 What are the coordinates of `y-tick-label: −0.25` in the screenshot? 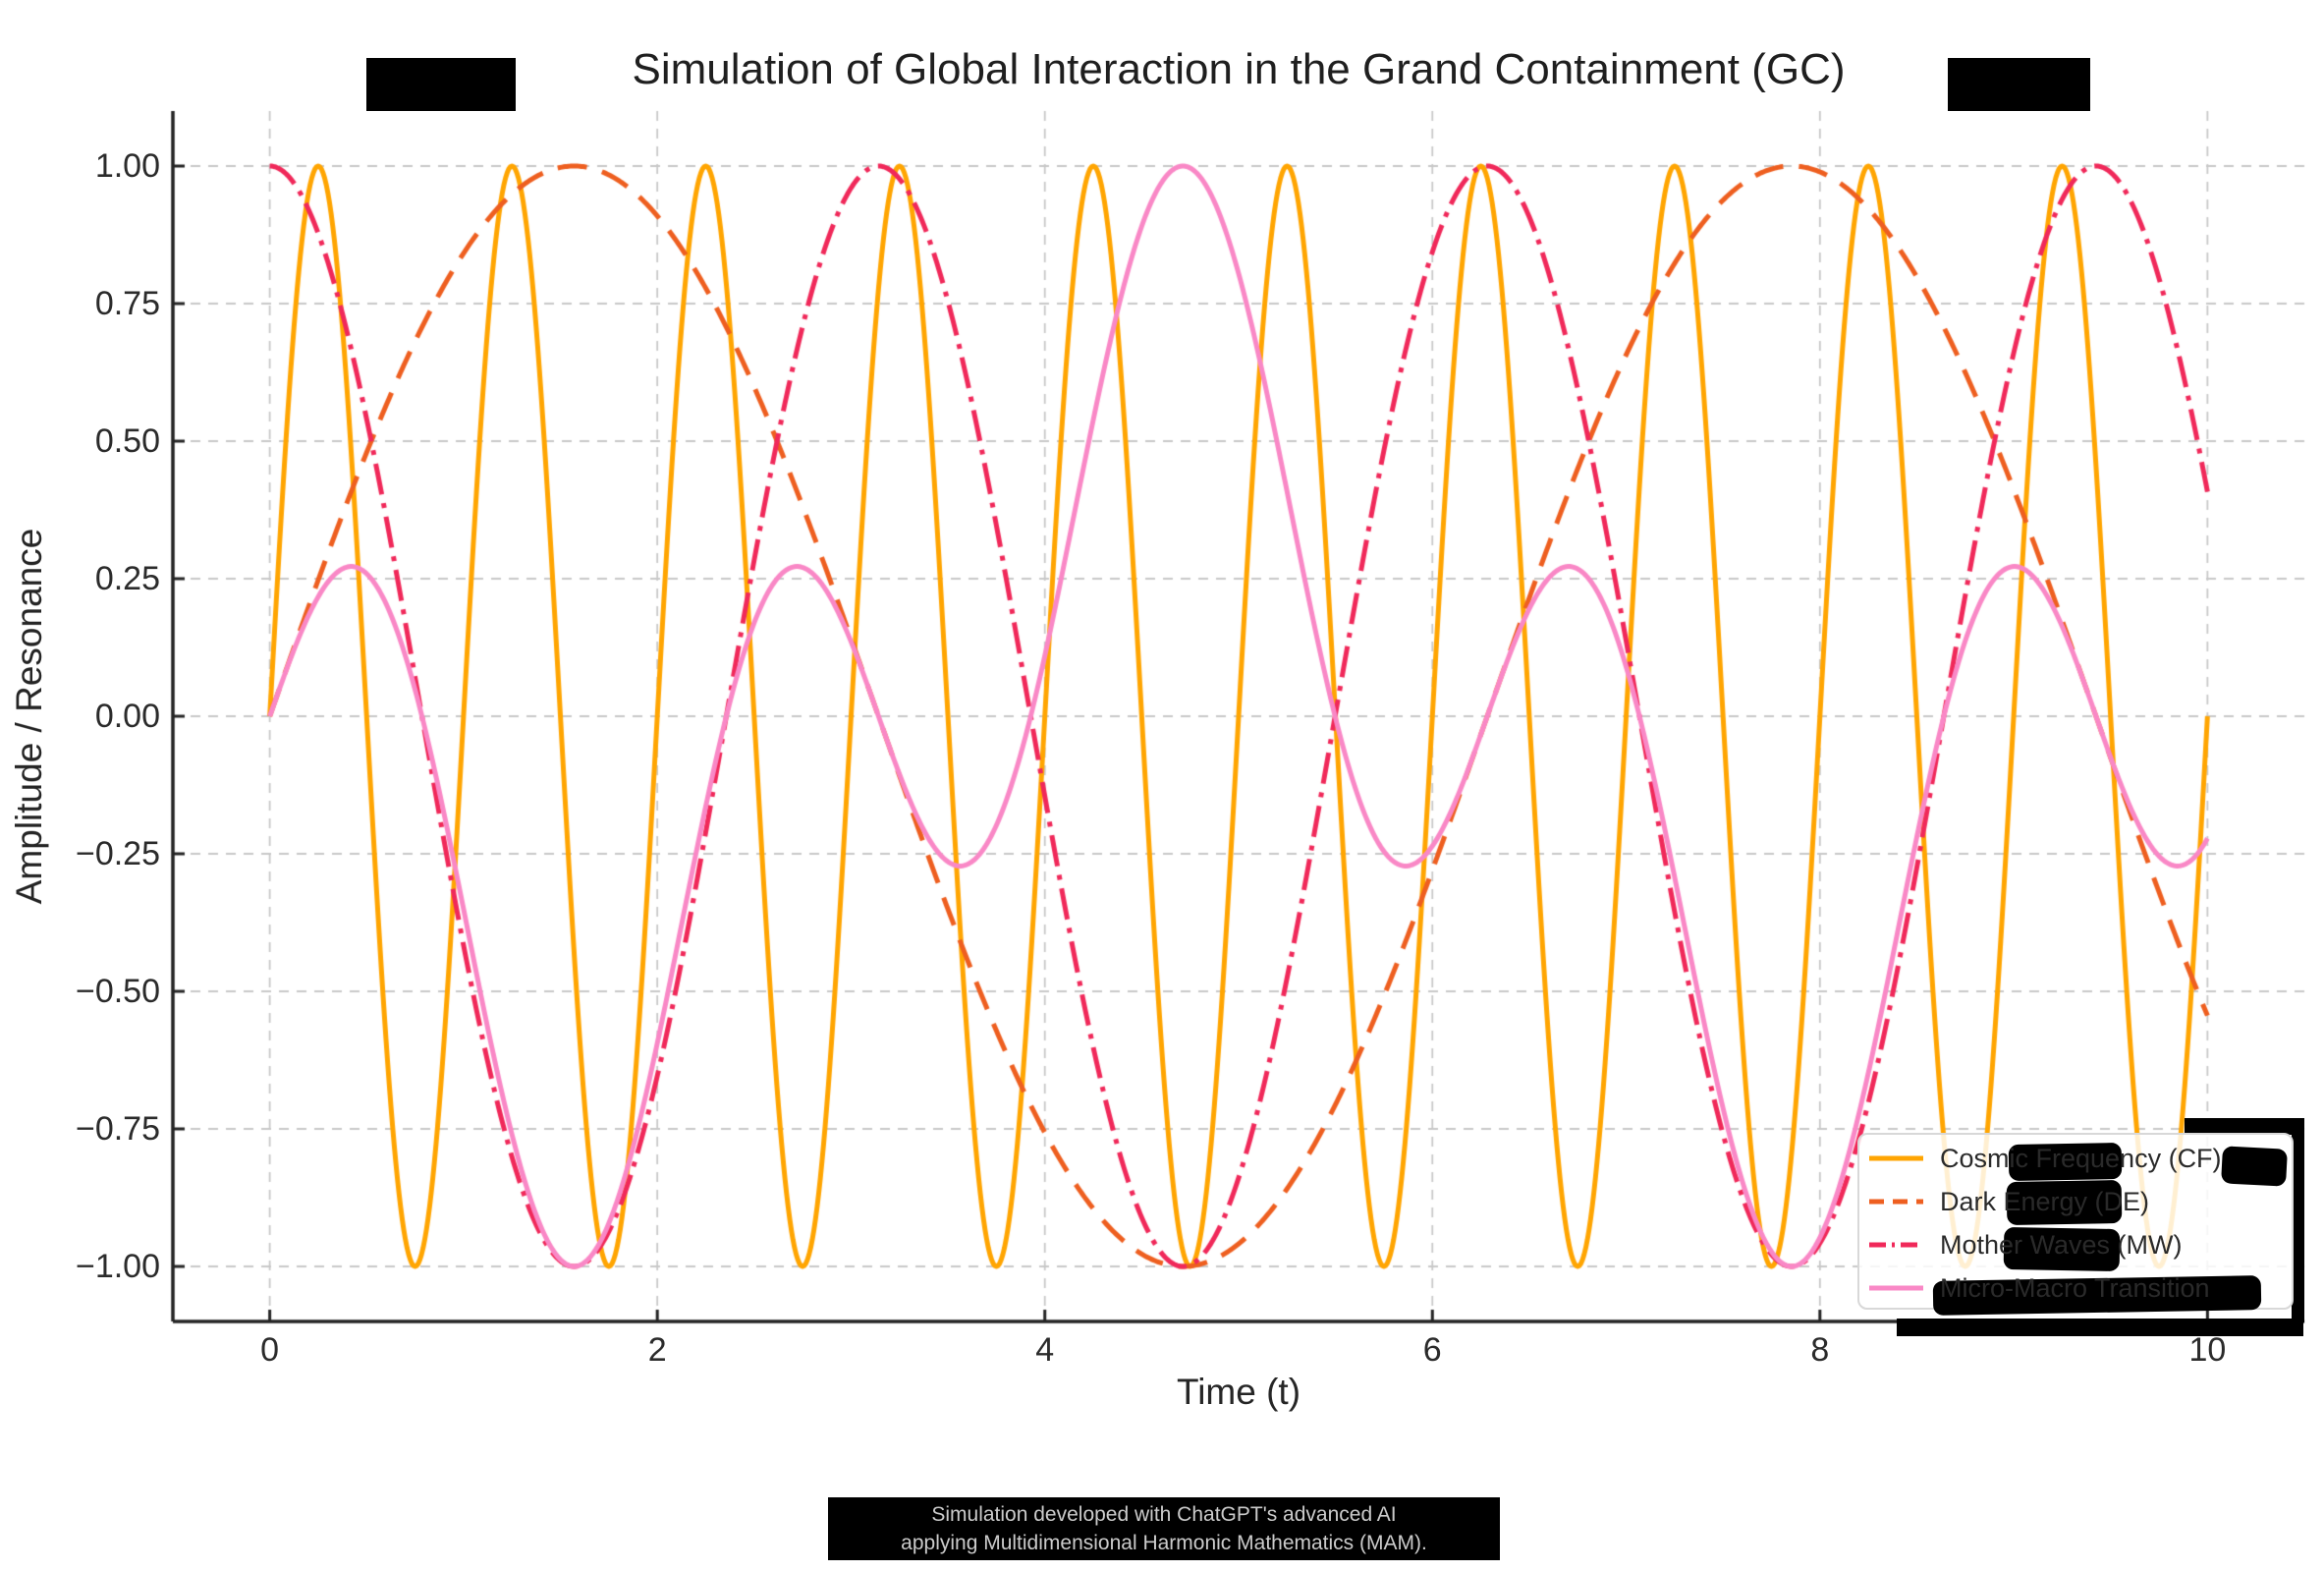 It's located at (117, 853).